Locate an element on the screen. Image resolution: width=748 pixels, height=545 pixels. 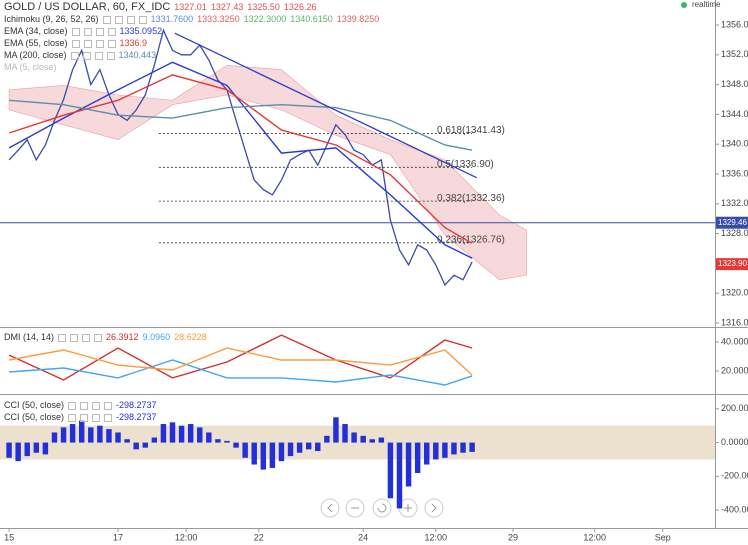
legend-value: 1340.6150 is located at coordinates (311, 19).